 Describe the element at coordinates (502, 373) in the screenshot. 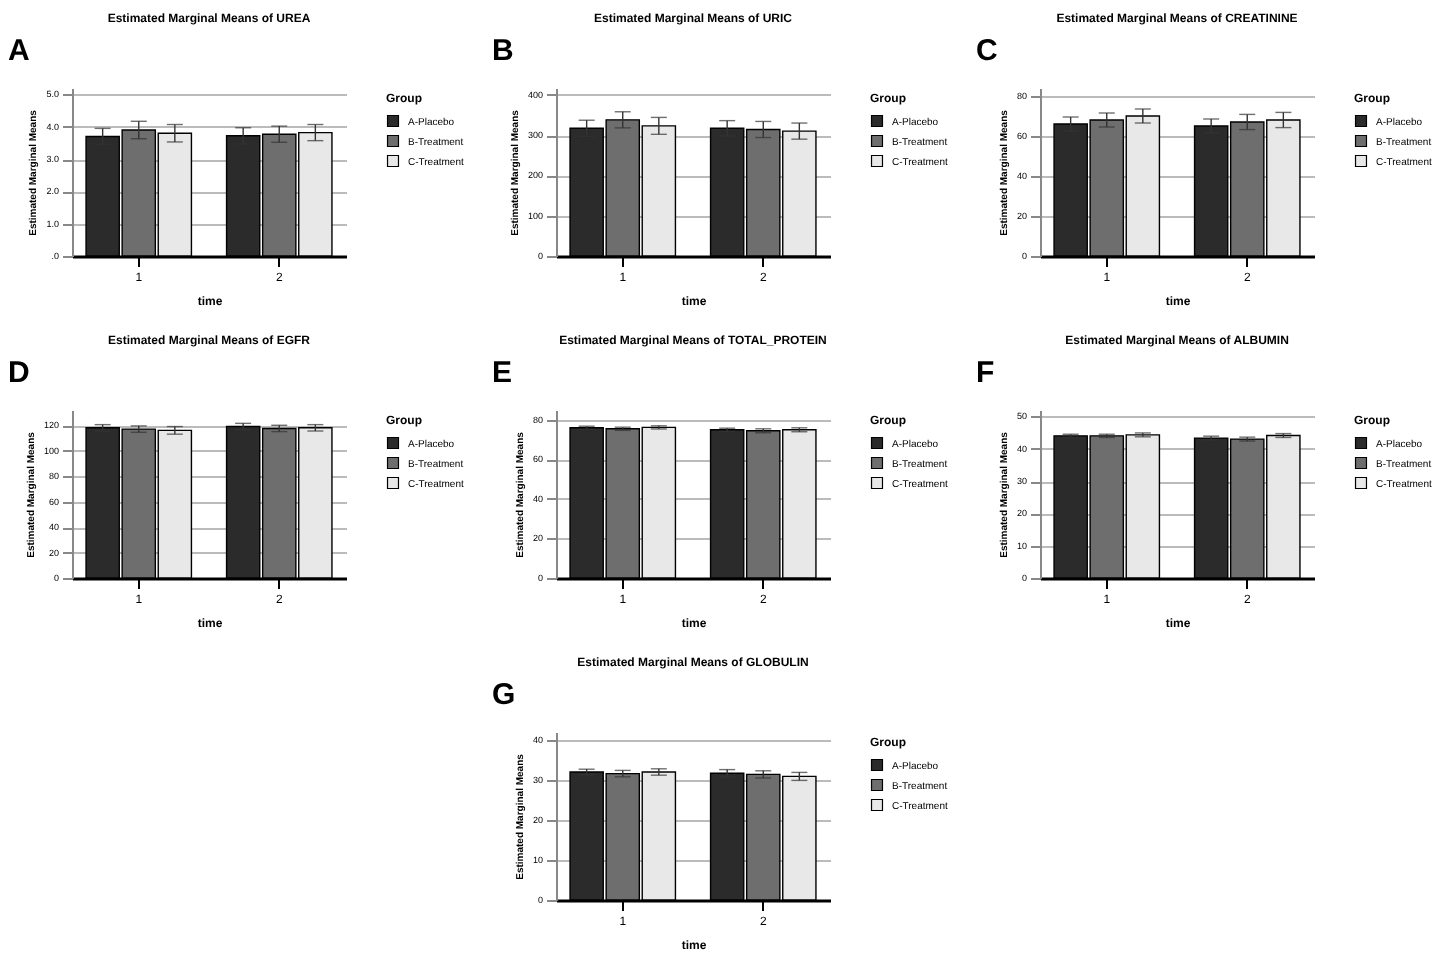

I see `text: E` at that location.